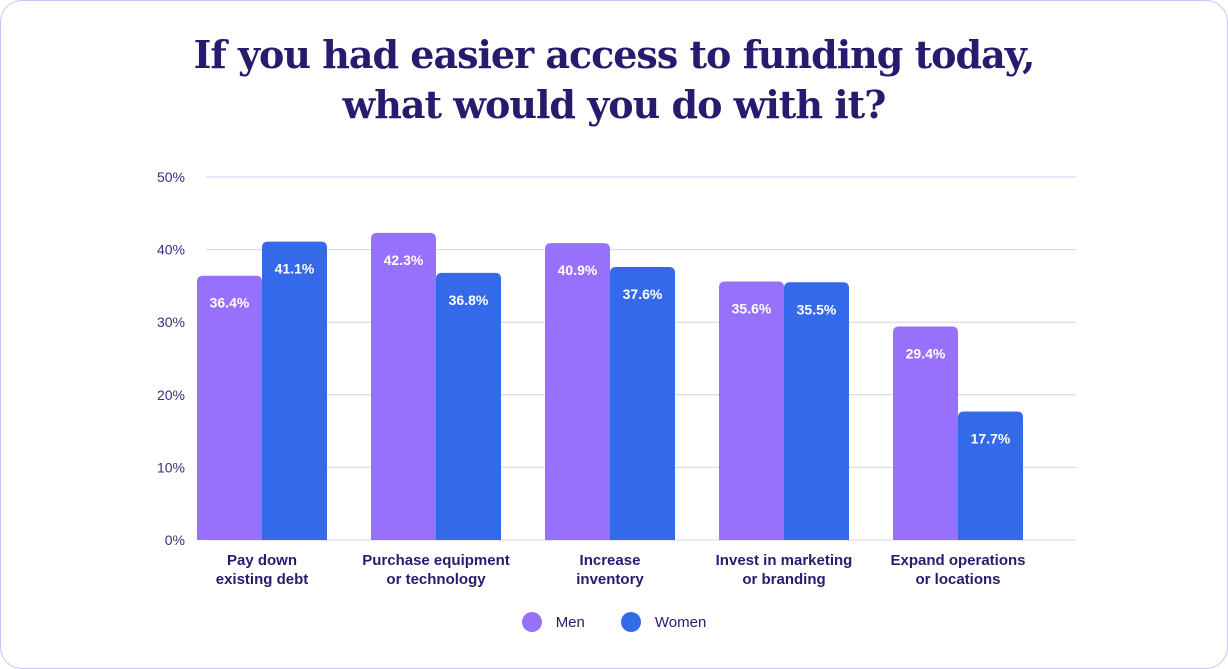  What do you see at coordinates (614, 622) in the screenshot?
I see `legend: Men Women` at bounding box center [614, 622].